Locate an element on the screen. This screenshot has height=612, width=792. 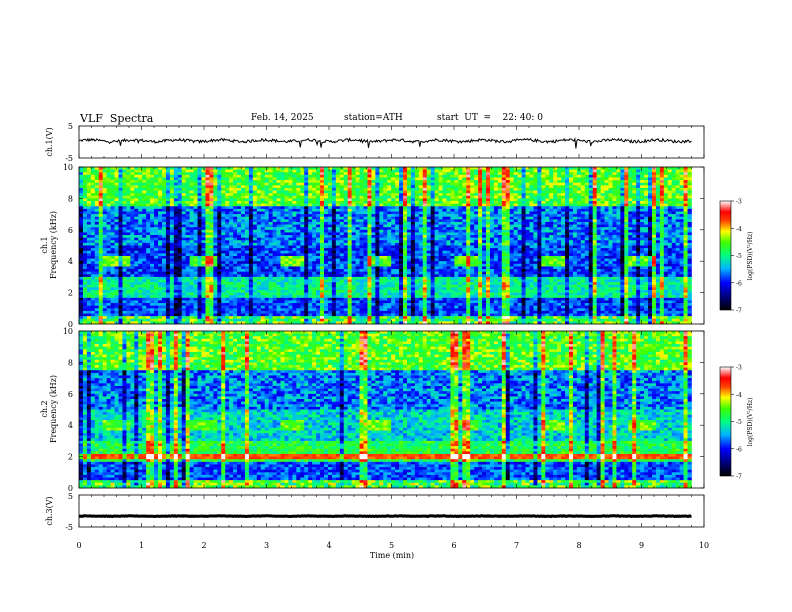
start-ut-label: start UT = 22: 40: 0 is located at coordinates (490, 118).